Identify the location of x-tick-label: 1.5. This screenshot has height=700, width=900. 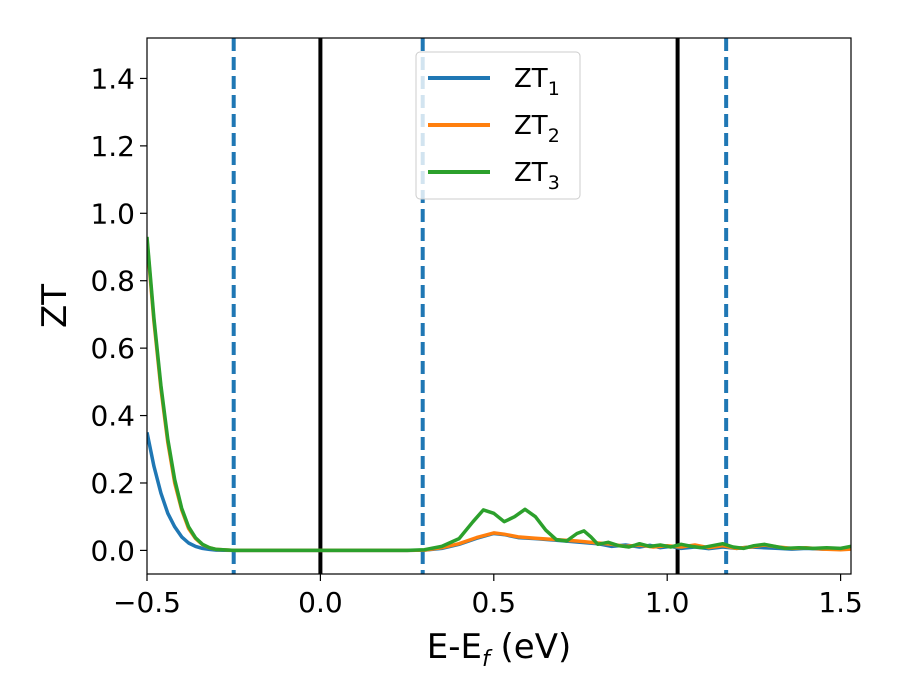
(840, 602).